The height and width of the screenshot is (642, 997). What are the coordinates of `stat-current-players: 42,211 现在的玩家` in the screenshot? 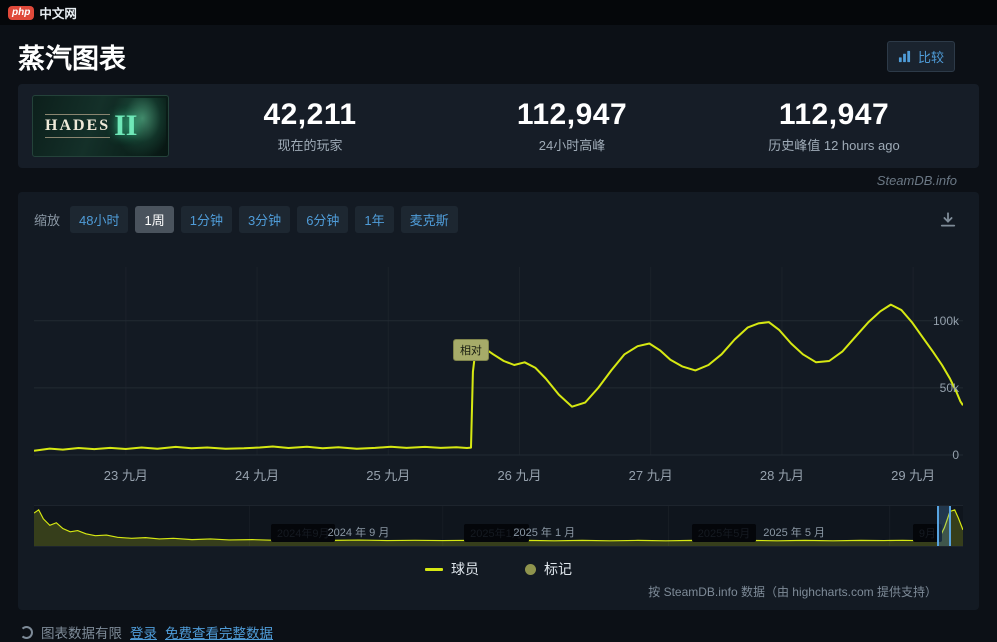 It's located at (310, 126).